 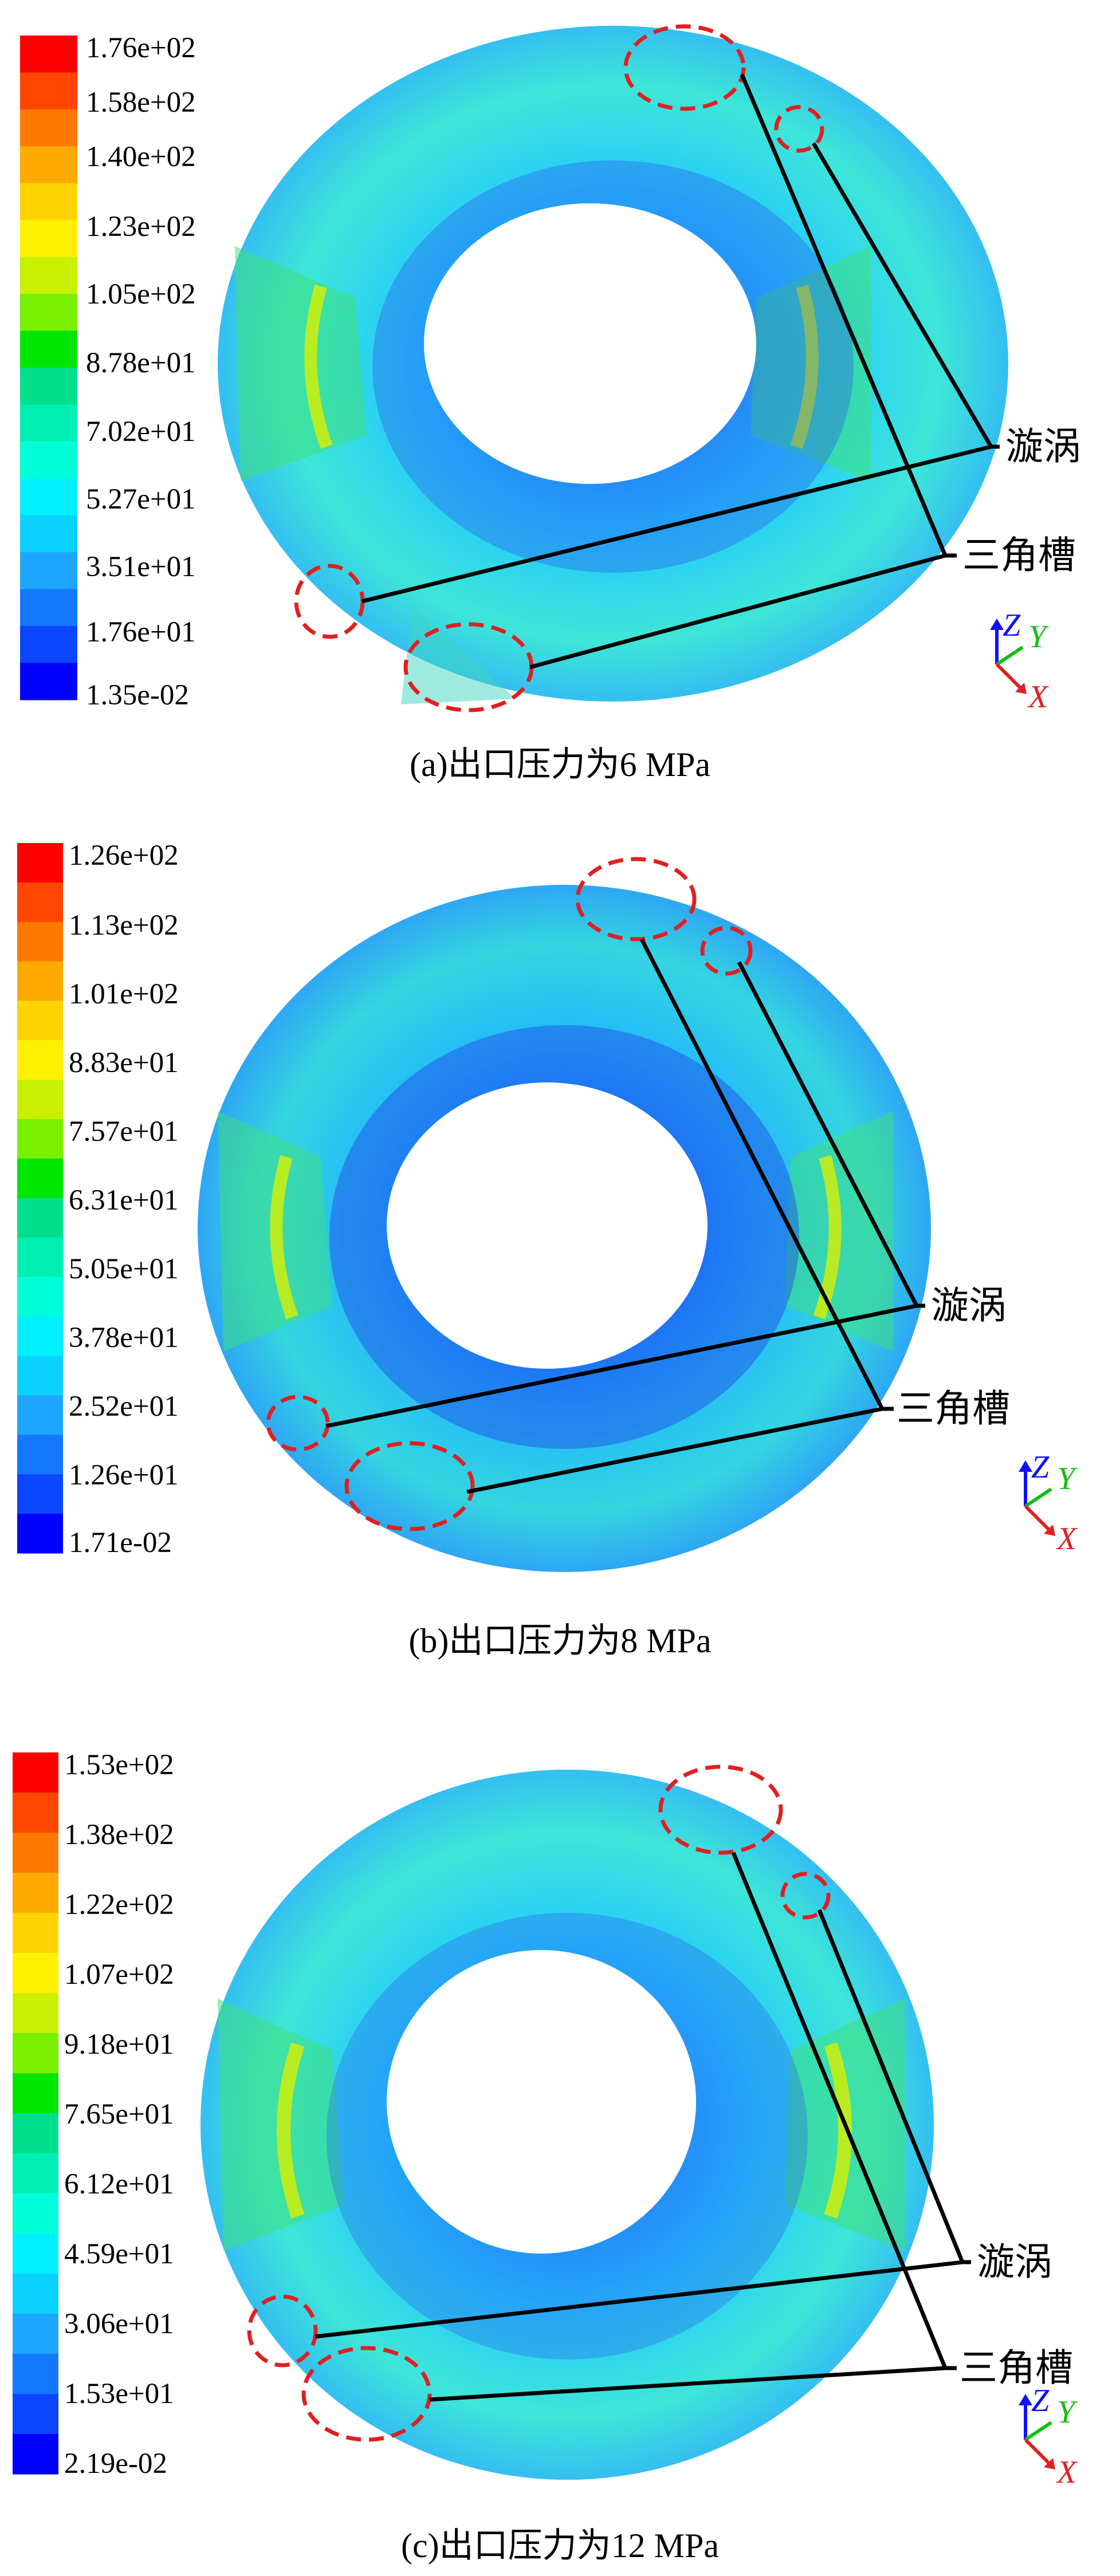 I want to click on colorbar-c, so click(x=35, y=2113).